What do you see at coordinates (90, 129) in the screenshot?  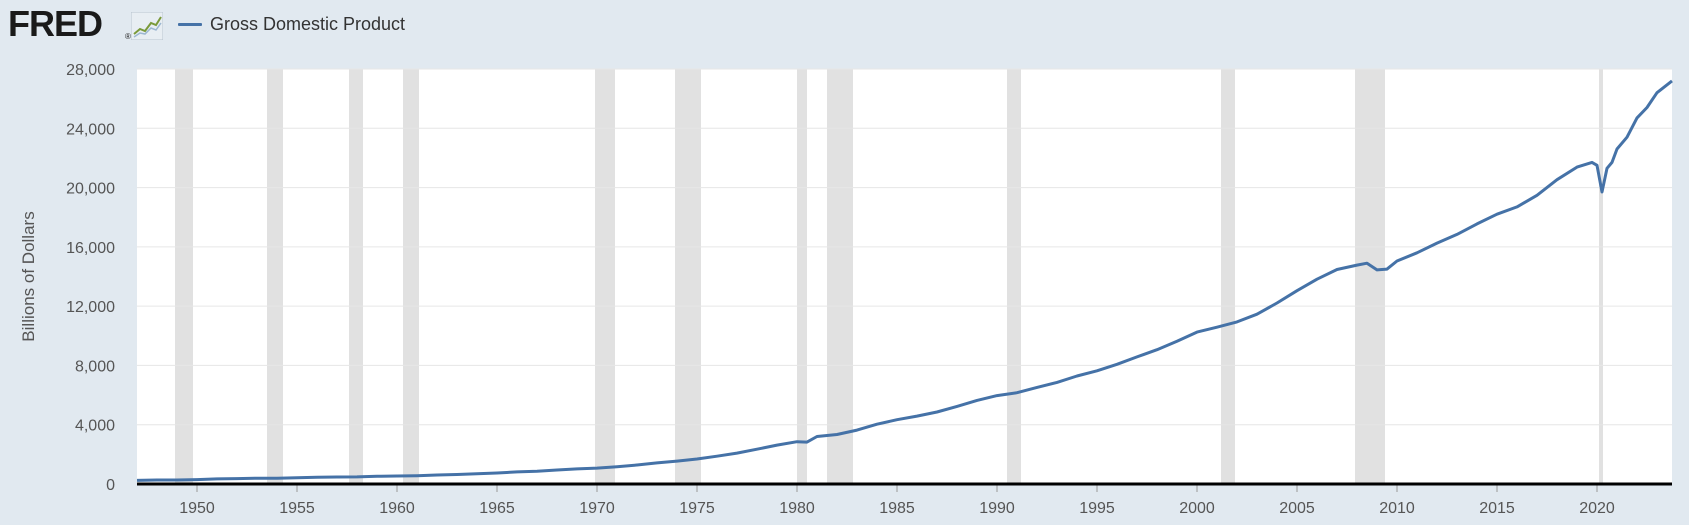 I see `y-tick-label: 24,000` at bounding box center [90, 129].